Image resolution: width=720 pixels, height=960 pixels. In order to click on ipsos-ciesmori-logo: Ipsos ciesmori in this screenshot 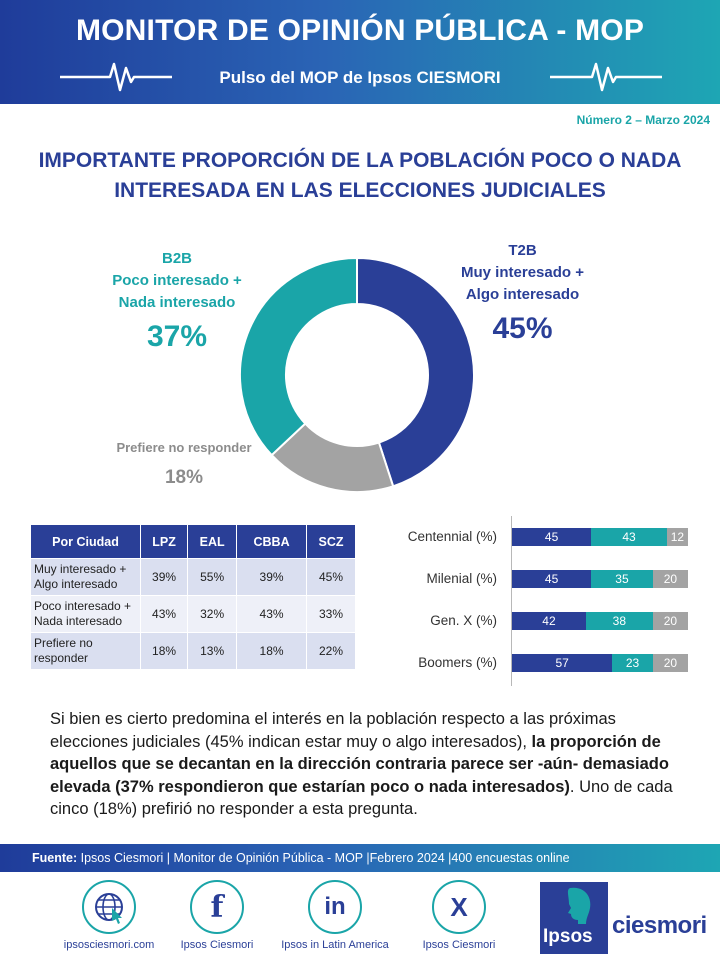, I will do `click(623, 918)`.